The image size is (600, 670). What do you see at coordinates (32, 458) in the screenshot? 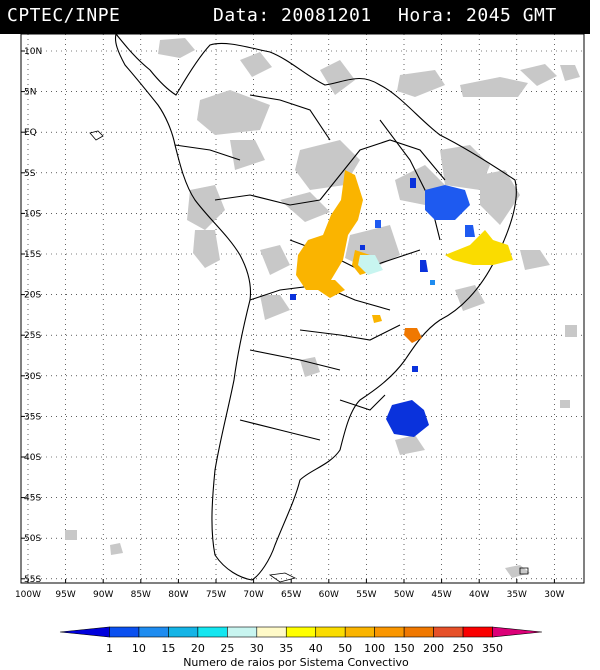
I see `lat-label: 40S` at bounding box center [32, 458].